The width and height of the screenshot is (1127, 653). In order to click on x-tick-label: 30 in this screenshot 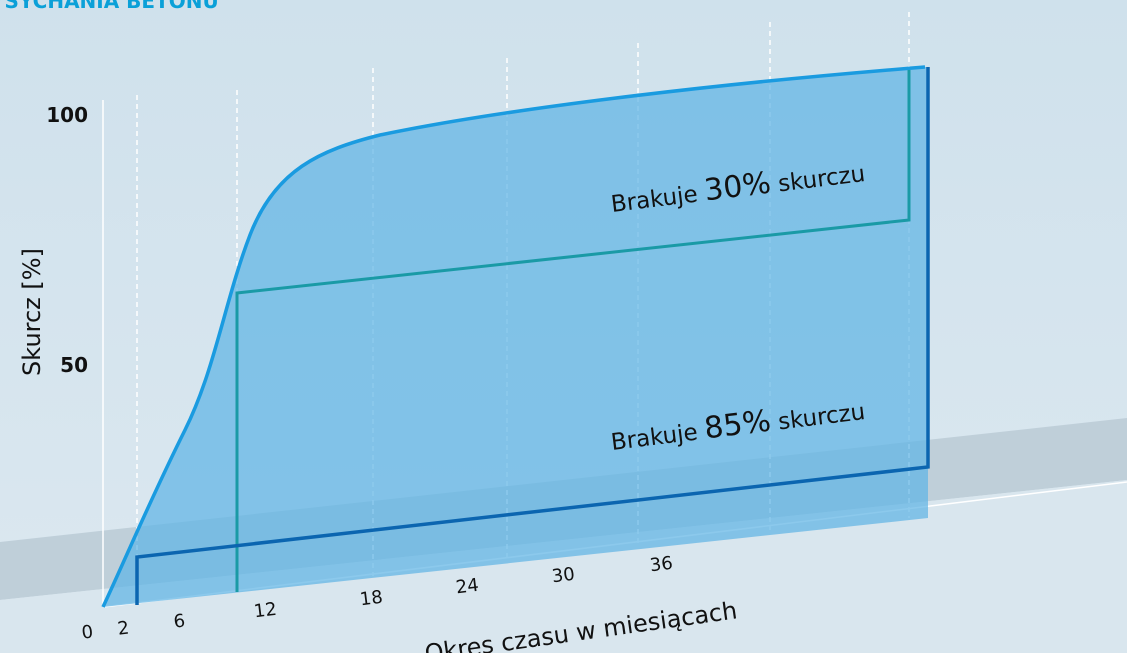, I will do `click(563, 576)`.